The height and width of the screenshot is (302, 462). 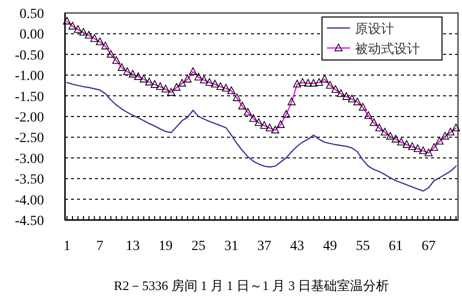 What do you see at coordinates (231, 246) in the screenshot?
I see `x-tick-label: 31` at bounding box center [231, 246].